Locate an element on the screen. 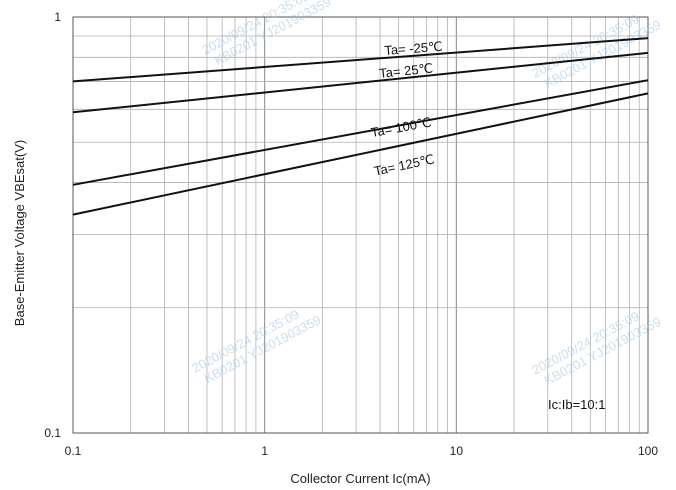 The width and height of the screenshot is (676, 490). x-tick-labels: 0.1 1 10 100 is located at coordinates (362, 451).